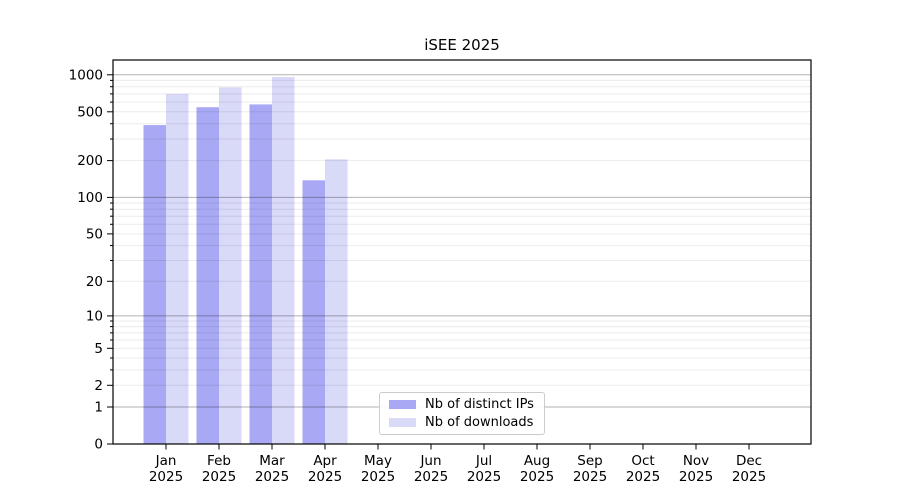 The height and width of the screenshot is (500, 900). I want to click on legend-swatch-distinct-ips, so click(402, 404).